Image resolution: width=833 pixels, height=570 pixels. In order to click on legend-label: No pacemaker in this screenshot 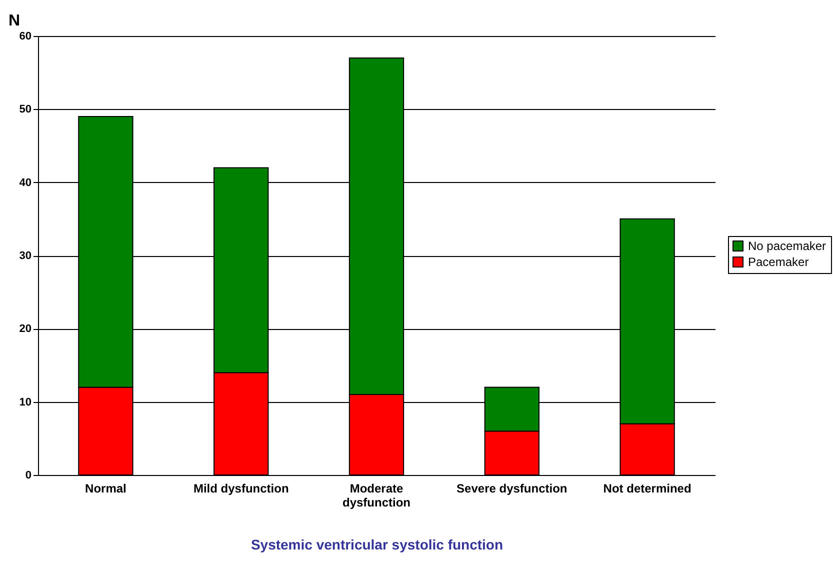, I will do `click(787, 246)`.